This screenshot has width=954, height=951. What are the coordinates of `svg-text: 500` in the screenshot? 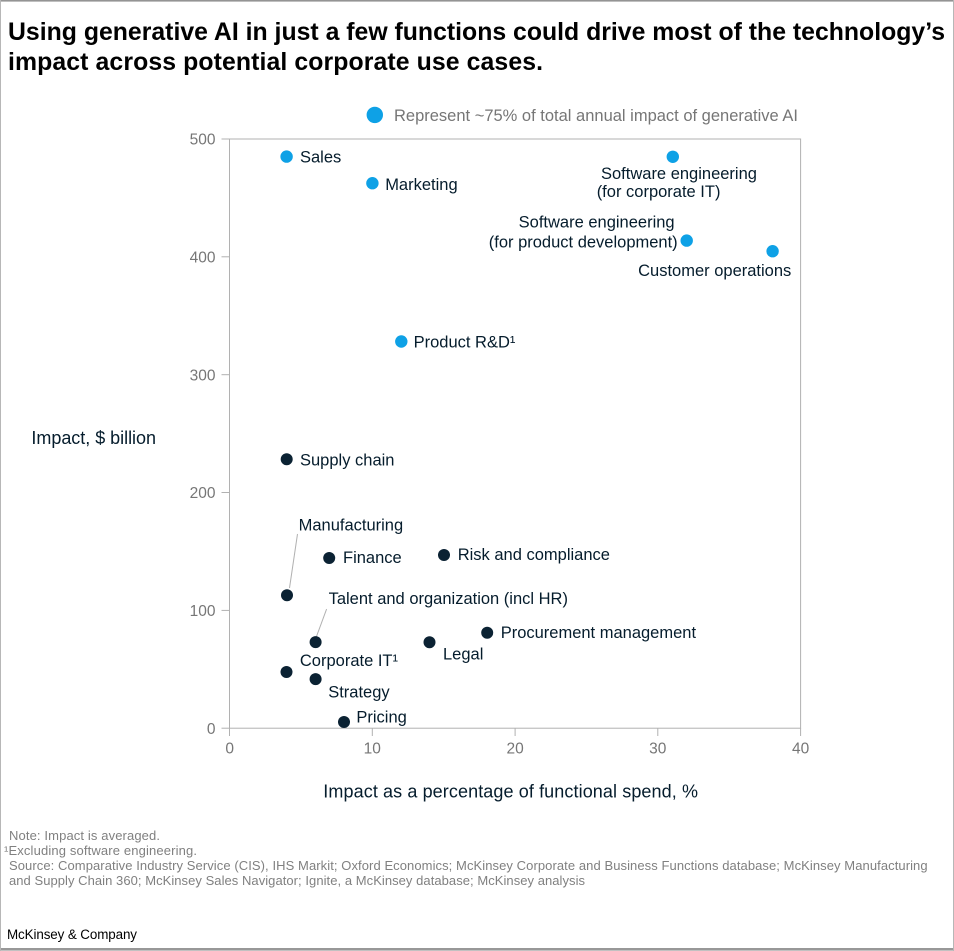 It's located at (203, 140).